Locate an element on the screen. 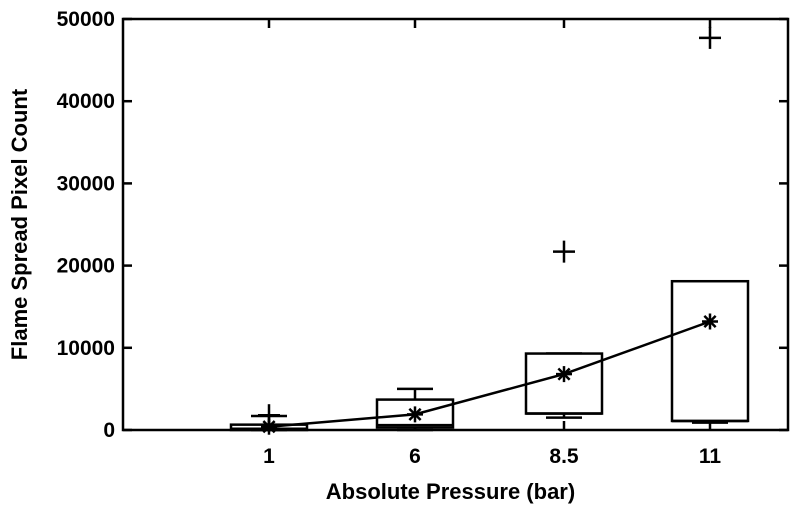 The image size is (795, 511). y-axis-label: Flame Spread Pixel Count is located at coordinates (19, 224).